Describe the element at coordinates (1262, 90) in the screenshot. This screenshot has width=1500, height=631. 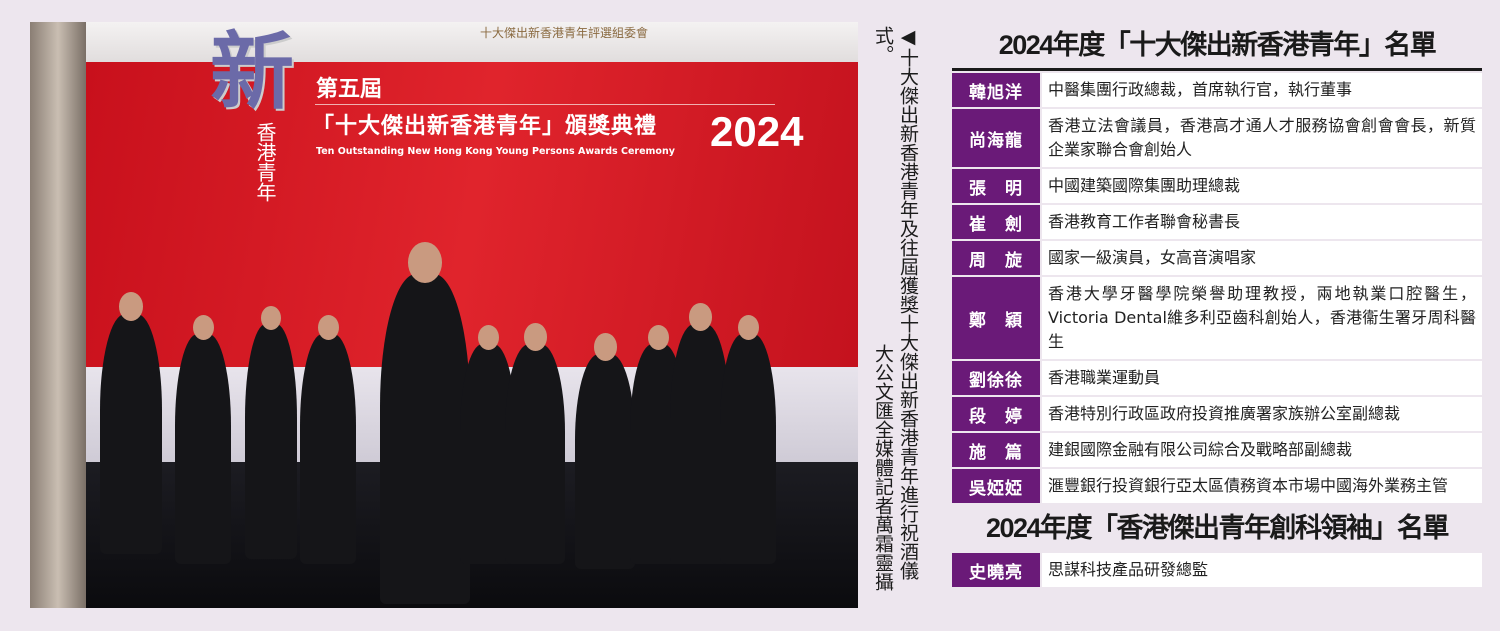
I see `awardee-title: 中醫集團行政總裁，首席執行官，執行董事` at that location.